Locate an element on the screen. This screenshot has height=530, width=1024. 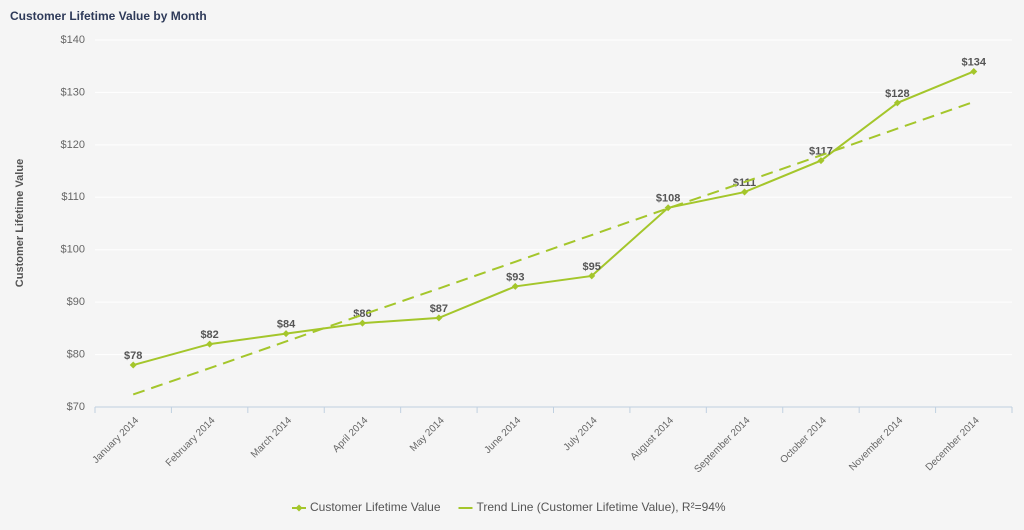
data-label: $82 is located at coordinates (209, 335).